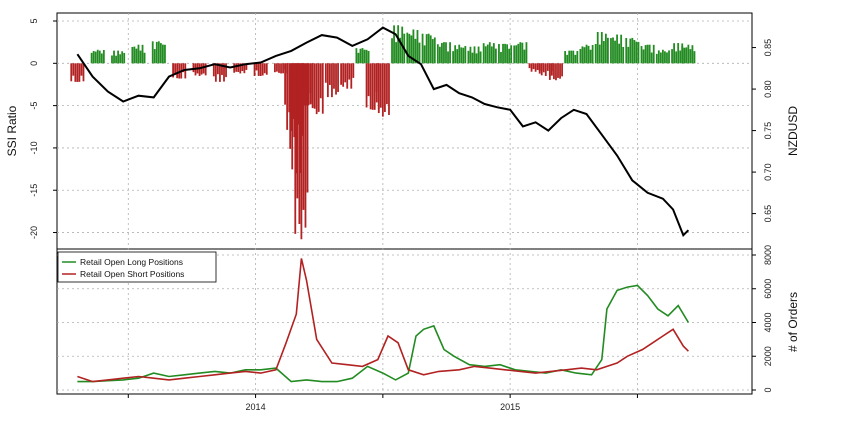 The image size is (845, 433). I want to click on top-left-tick-label: 5, so click(34, 20).